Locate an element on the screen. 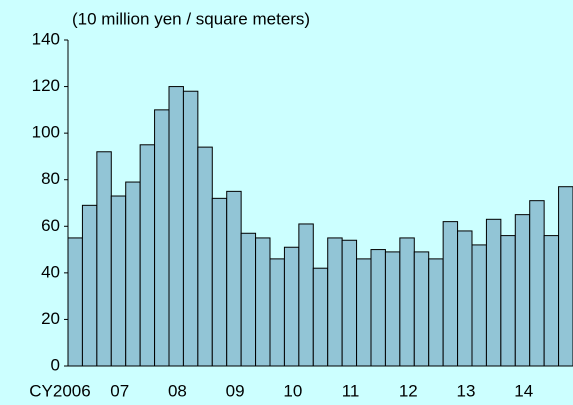 This screenshot has width=573, height=405. y-tick-label: 0 is located at coordinates (55, 364).